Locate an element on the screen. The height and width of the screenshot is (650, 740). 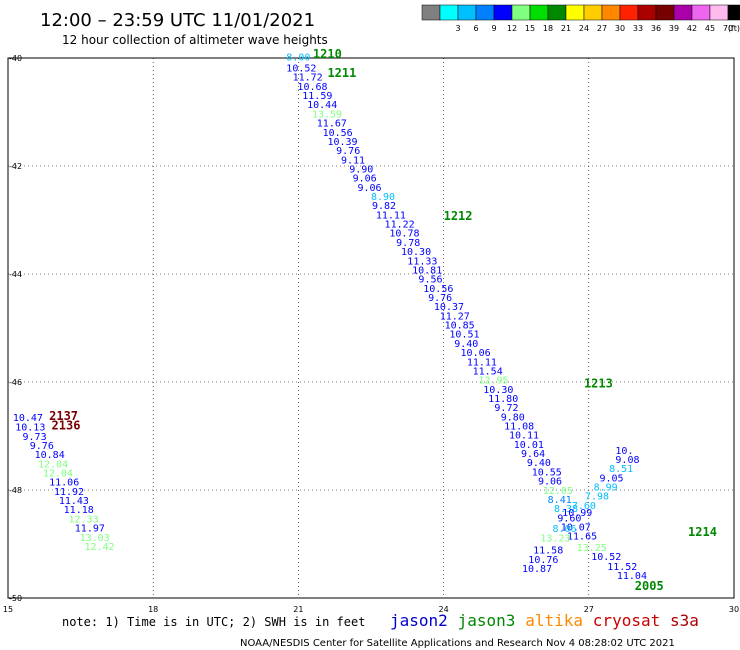
scale-tick-label: 42 is located at coordinates (692, 28).